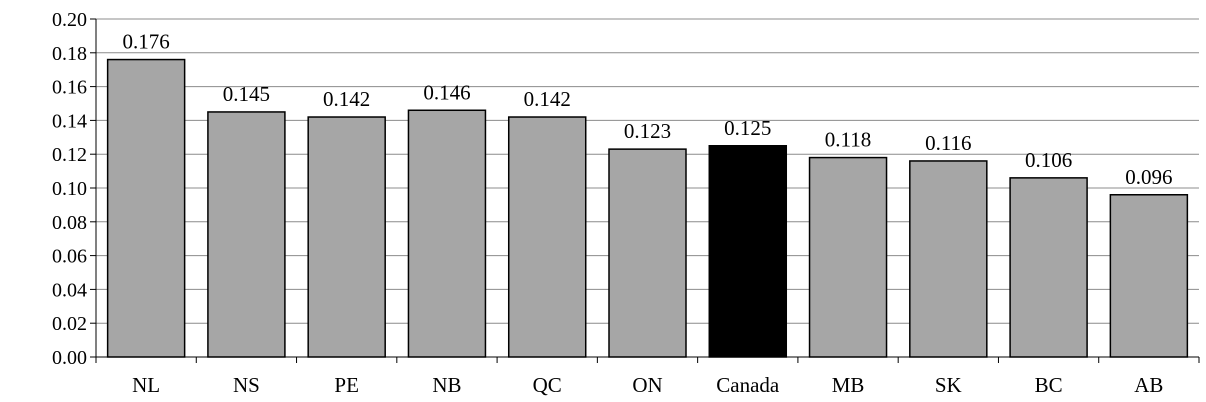 This screenshot has height=402, width=1206. Describe the element at coordinates (1048, 160) in the screenshot. I see `data-label-bc: 0.106` at that location.